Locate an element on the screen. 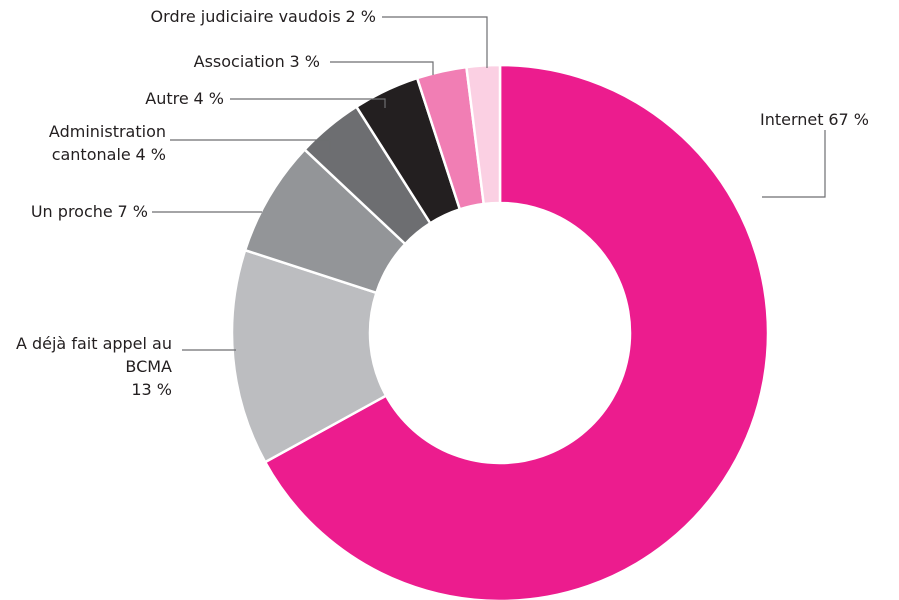  slice-label: Internet 67 % is located at coordinates (829, 119).